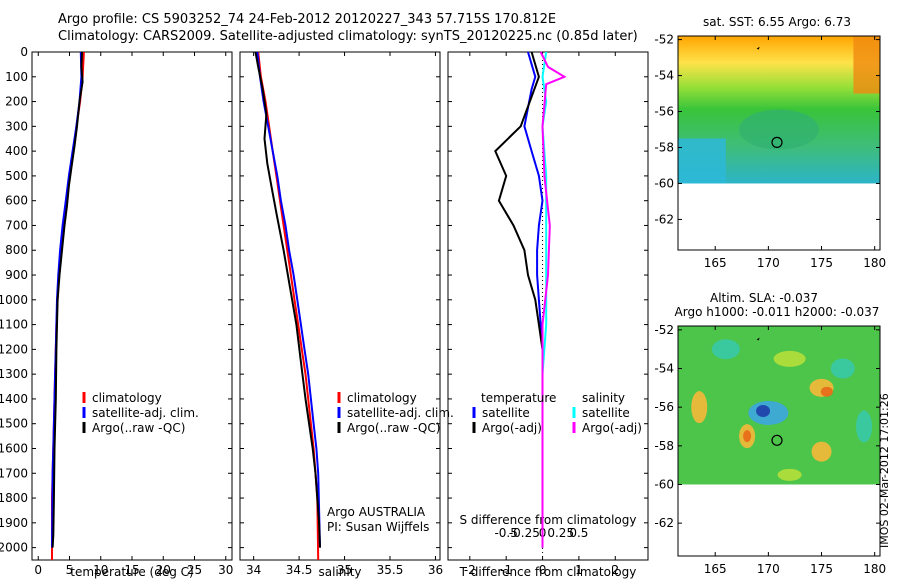  I want to click on sla-map-title-line1: Altim. SLA: -0.037, so click(764, 298).